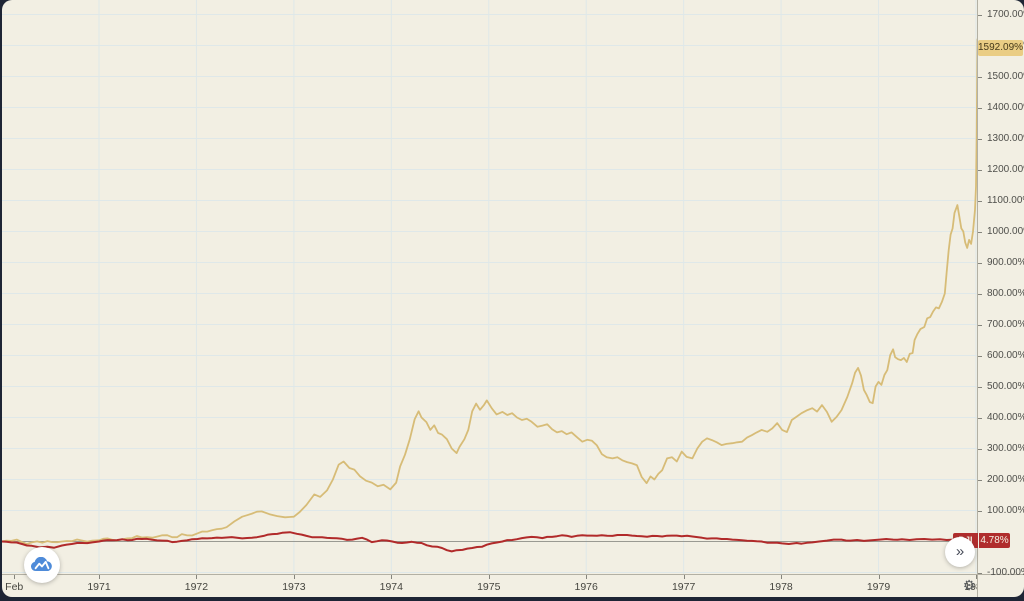 This screenshot has width=1024, height=601. I want to click on price-tick-label: 500.00%, so click(1005, 386).